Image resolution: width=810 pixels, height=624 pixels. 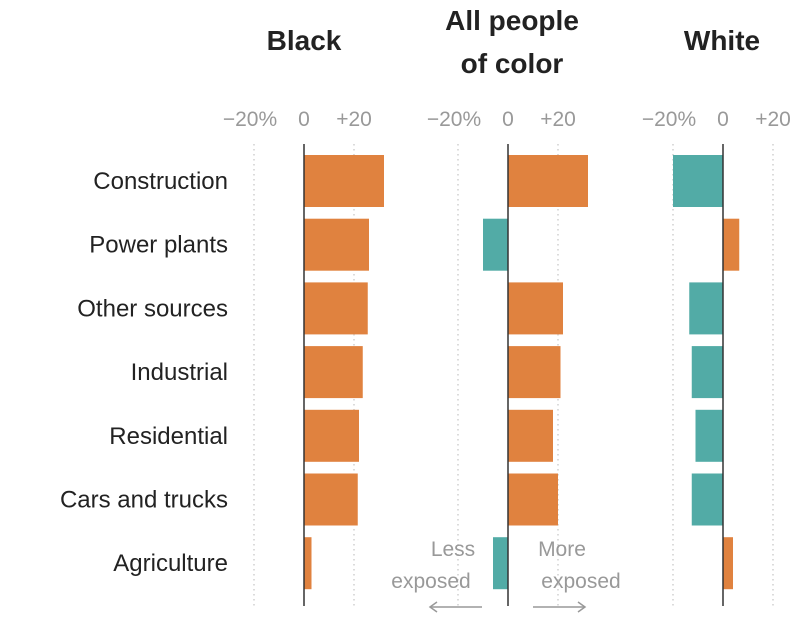 What do you see at coordinates (453, 549) in the screenshot?
I see `less-label-line1: Less` at bounding box center [453, 549].